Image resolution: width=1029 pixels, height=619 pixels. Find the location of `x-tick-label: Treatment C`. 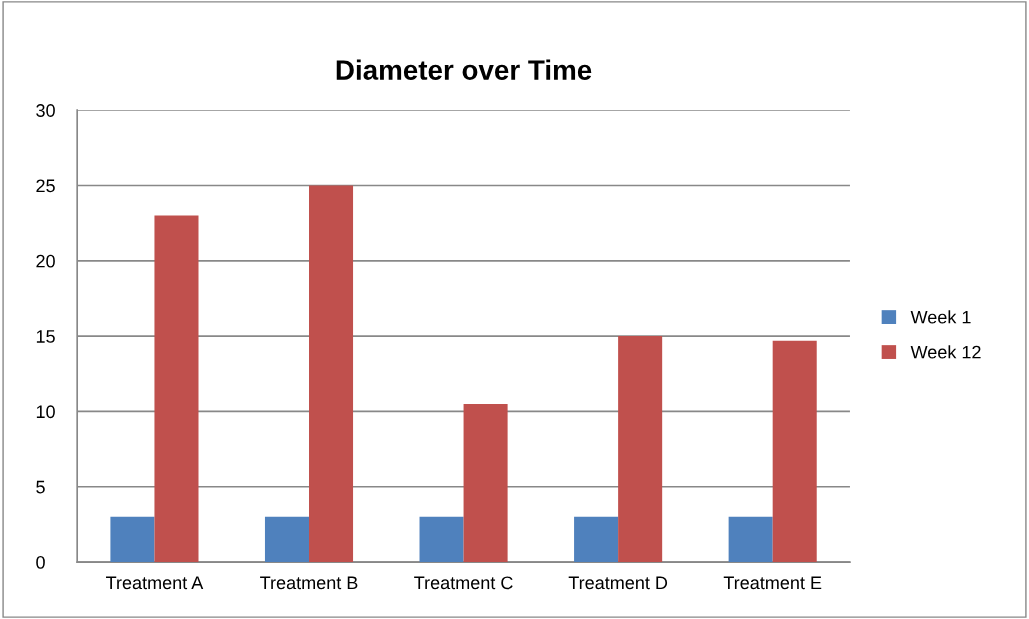

x-tick-label: Treatment C is located at coordinates (463, 583).